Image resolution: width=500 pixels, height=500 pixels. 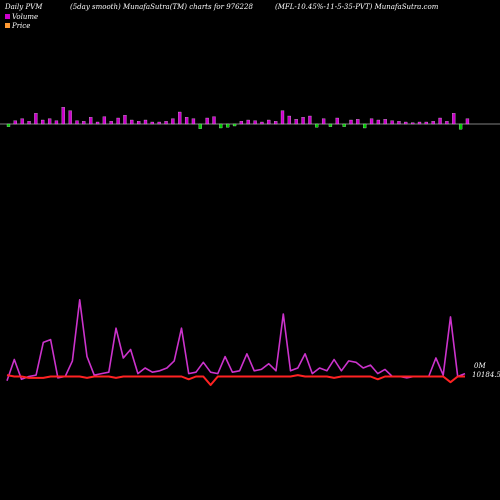 What do you see at coordinates (235, 380) in the screenshot?
I see `price-line` at bounding box center [235, 380].